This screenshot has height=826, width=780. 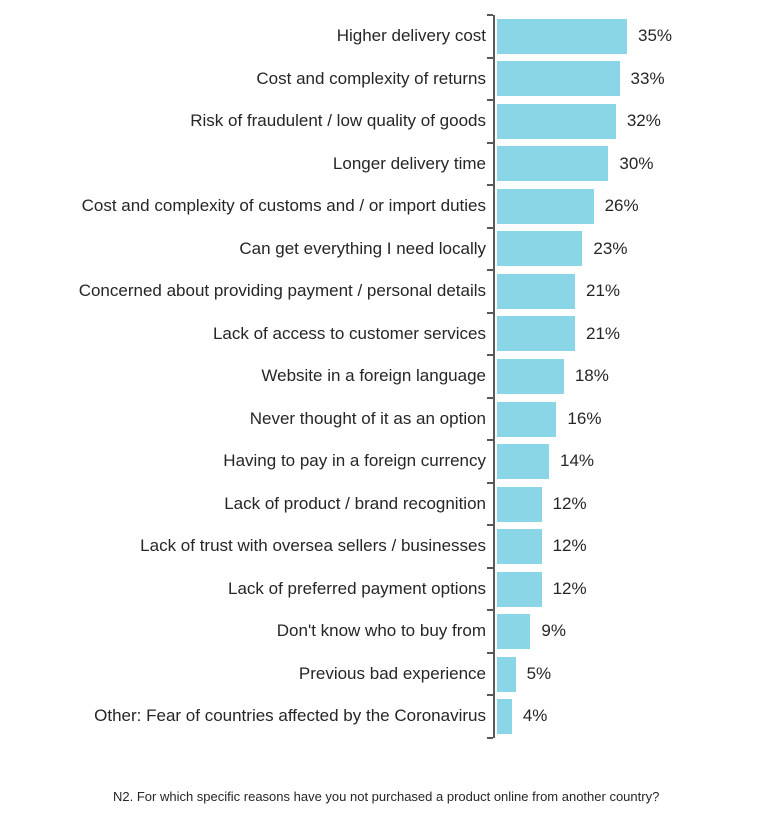 I want to click on category-label: Lack of access to customer services, so click(x=349, y=333).